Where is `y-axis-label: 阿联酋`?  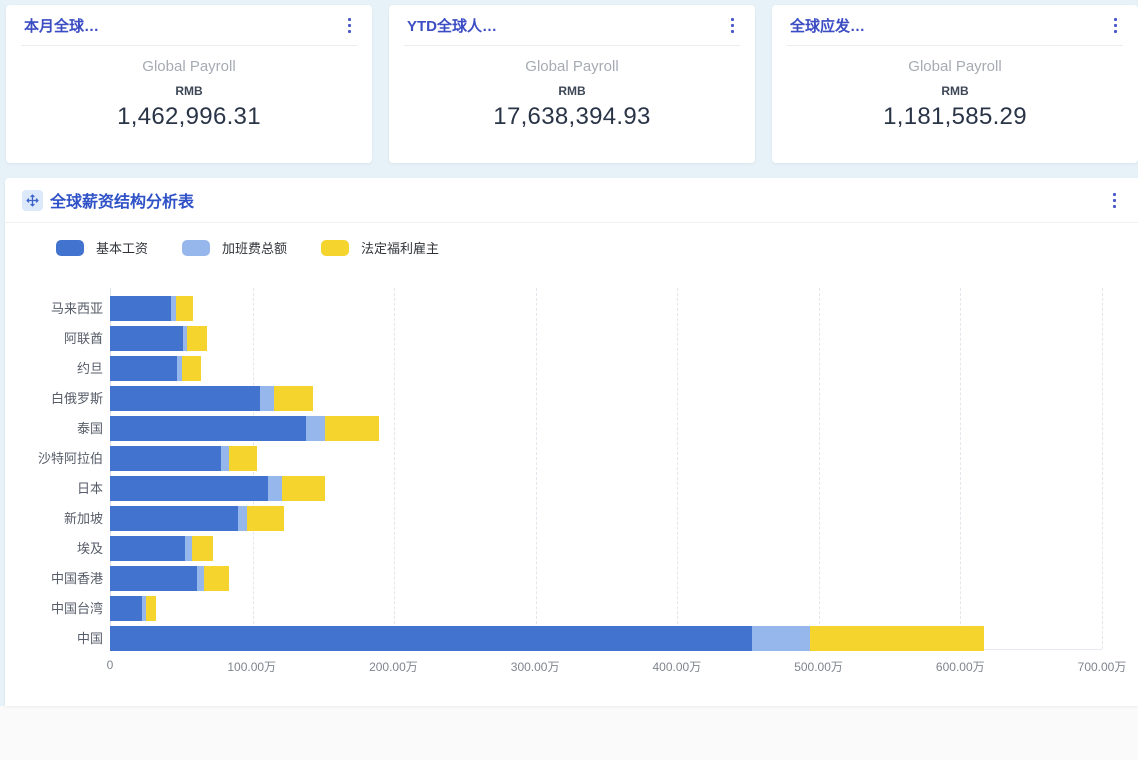 y-axis-label: 阿联酋 is located at coordinates (83, 338).